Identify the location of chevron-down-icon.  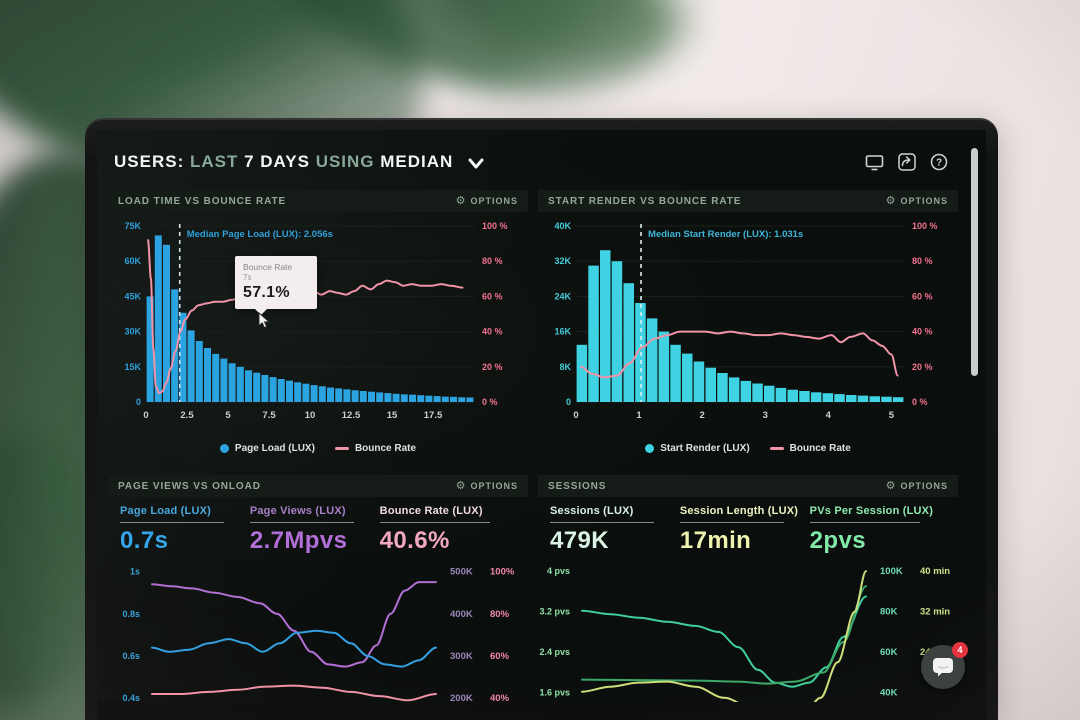
(476, 163).